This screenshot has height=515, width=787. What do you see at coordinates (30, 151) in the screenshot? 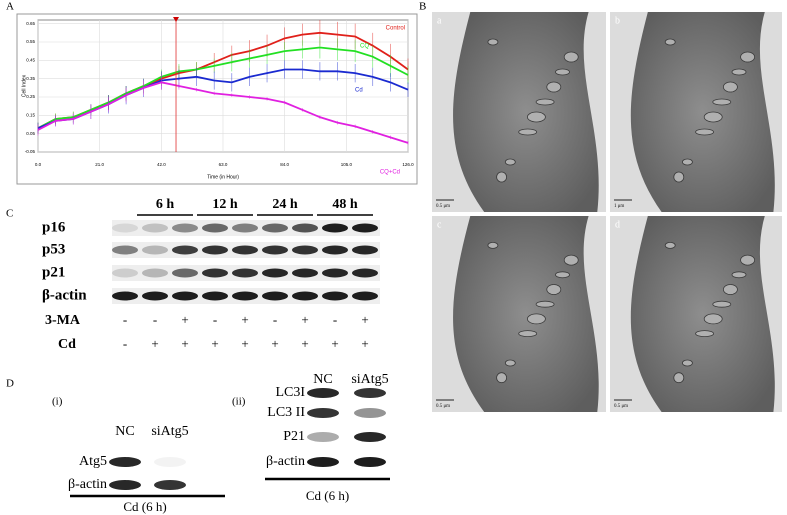
I see `y-tick-label: -0.05` at bounding box center [30, 151].